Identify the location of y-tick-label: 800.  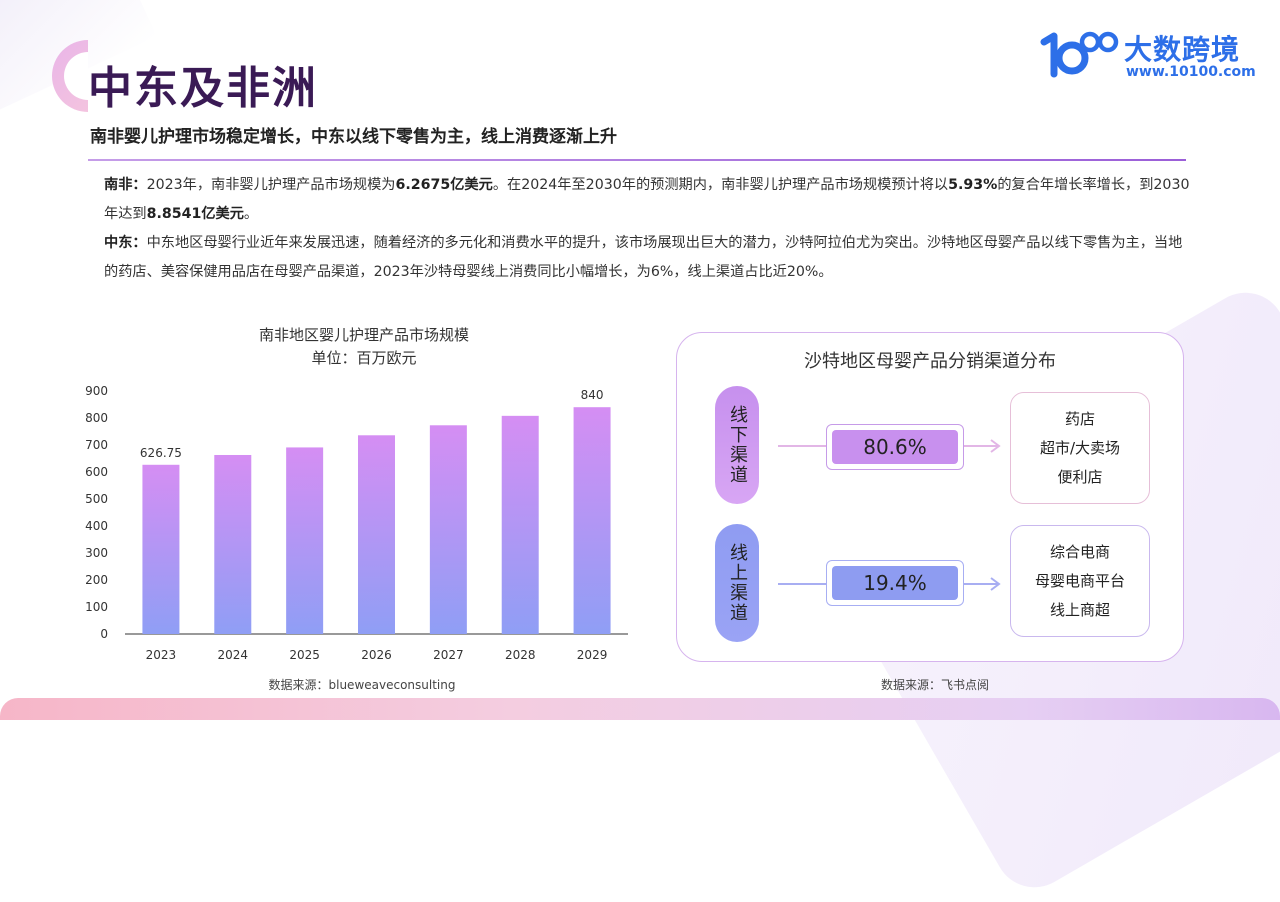
(96, 418).